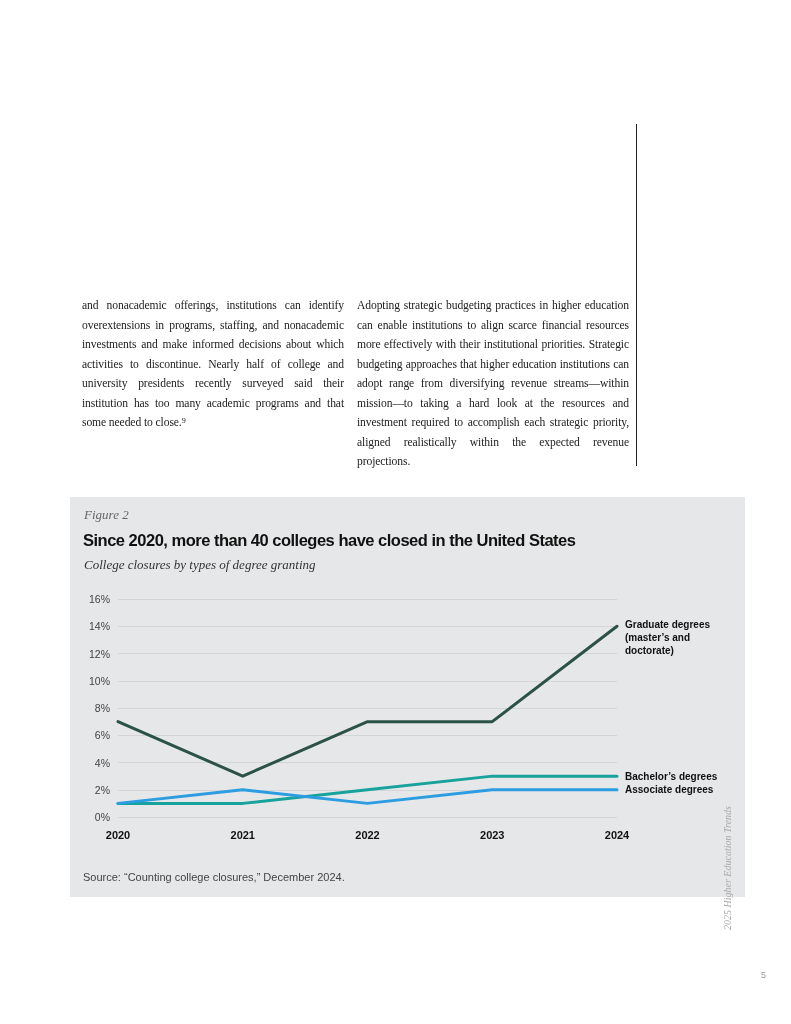 This screenshot has height=1024, width=791. Describe the element at coordinates (671, 776) in the screenshot. I see `series-label: Bachelor’s degrees` at that location.